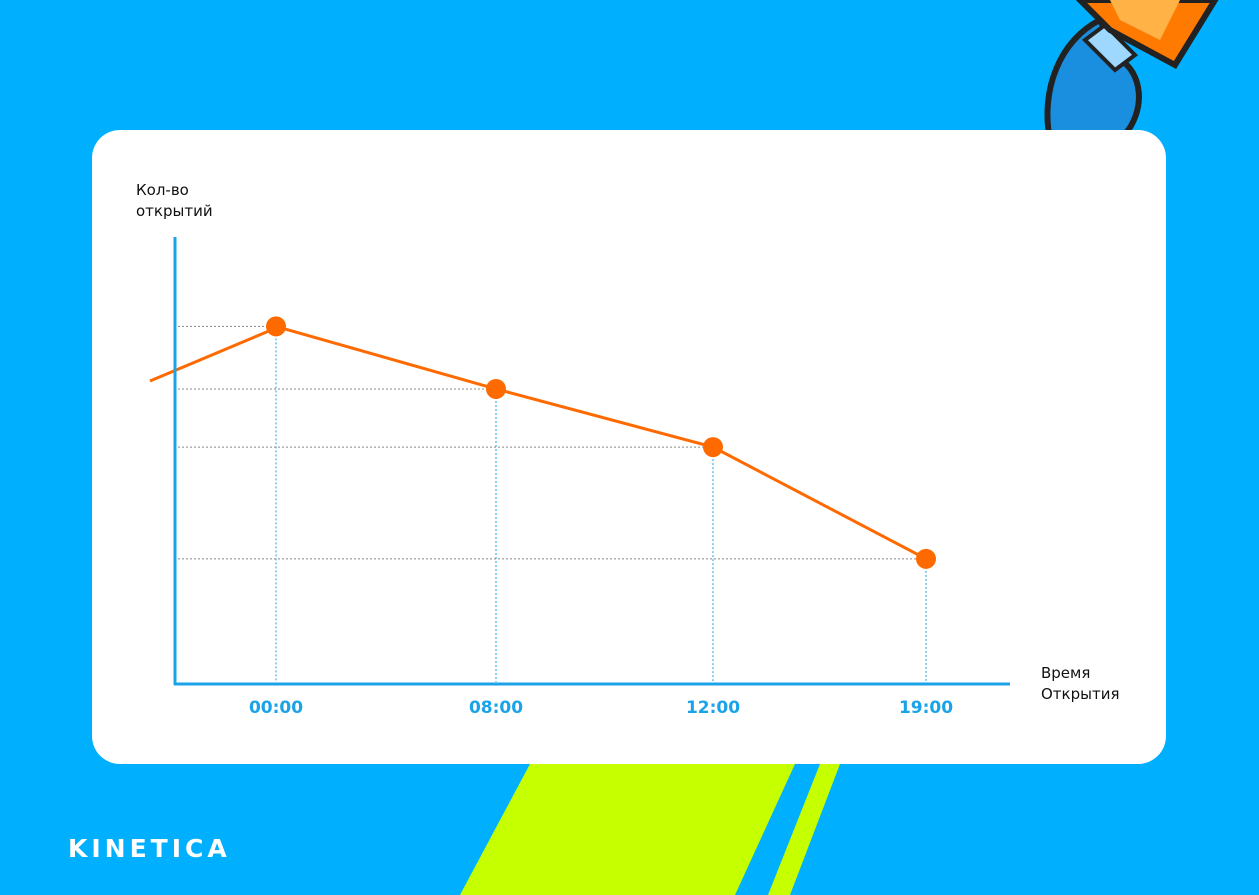  What do you see at coordinates (1131, 71) in the screenshot?
I see `decor-pen` at bounding box center [1131, 71].